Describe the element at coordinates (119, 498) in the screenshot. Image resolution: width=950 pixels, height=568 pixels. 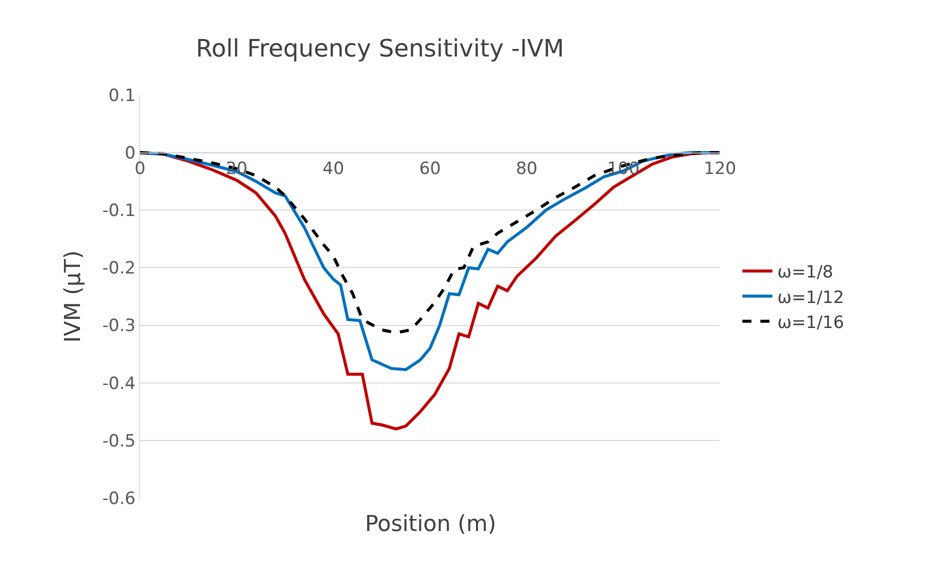
I see `y-tick-label: -0.6` at that location.